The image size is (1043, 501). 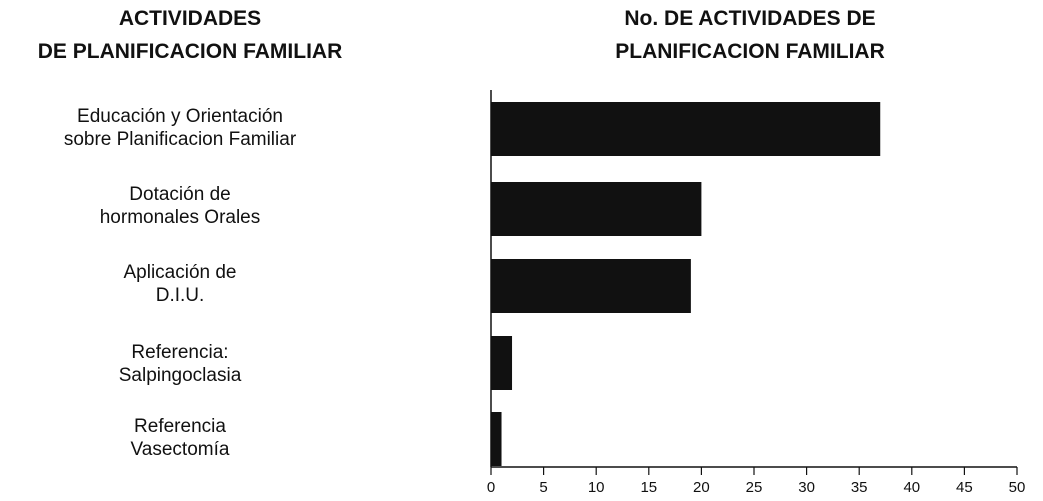 I want to click on category-label-line: Aplicación de, so click(x=180, y=272).